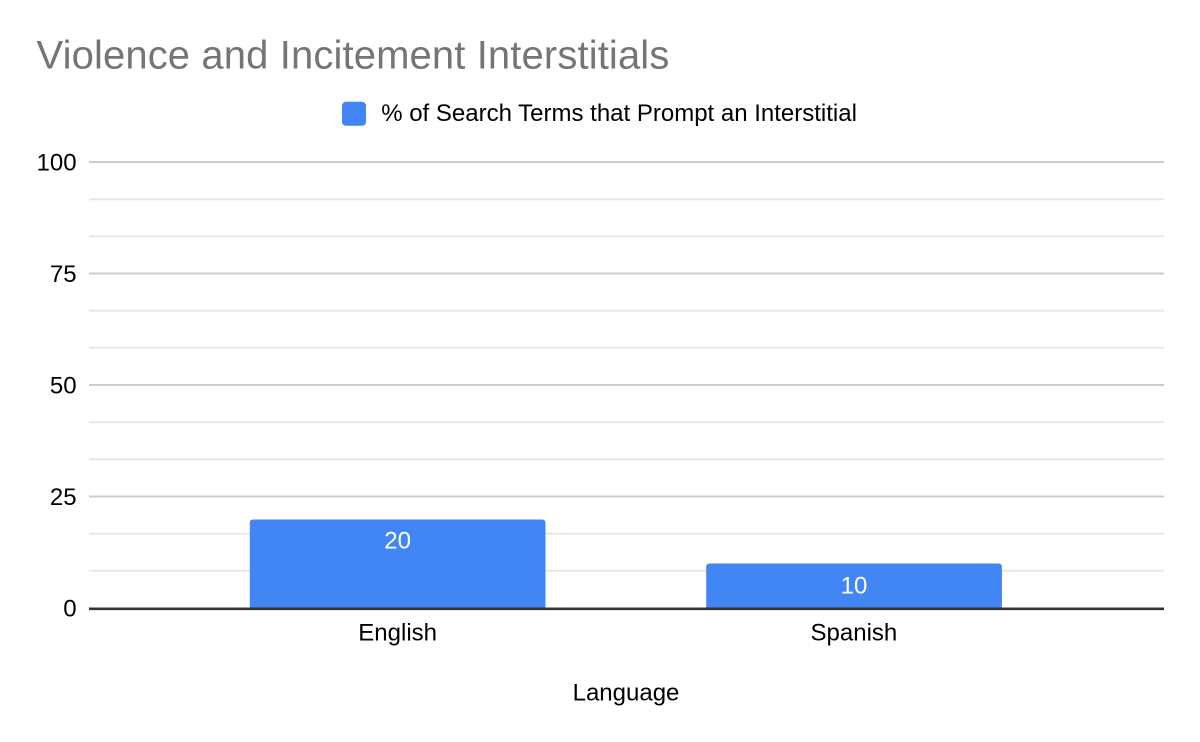  Describe the element at coordinates (63, 386) in the screenshot. I see `svg-text: 50` at that location.